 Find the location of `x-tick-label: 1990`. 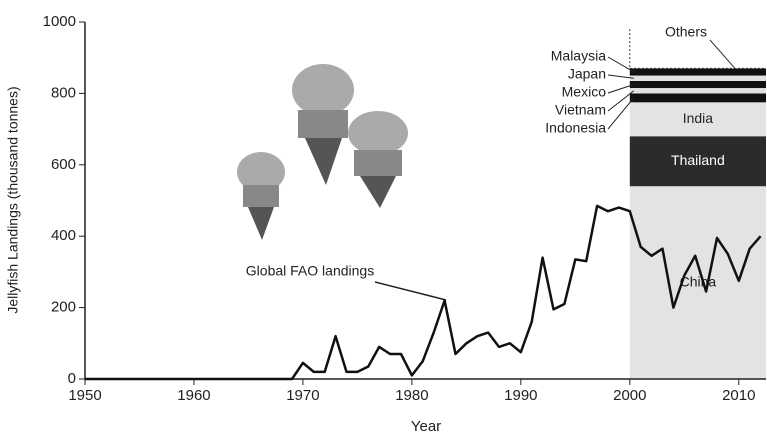

x-tick-label: 1990 is located at coordinates (520, 395).